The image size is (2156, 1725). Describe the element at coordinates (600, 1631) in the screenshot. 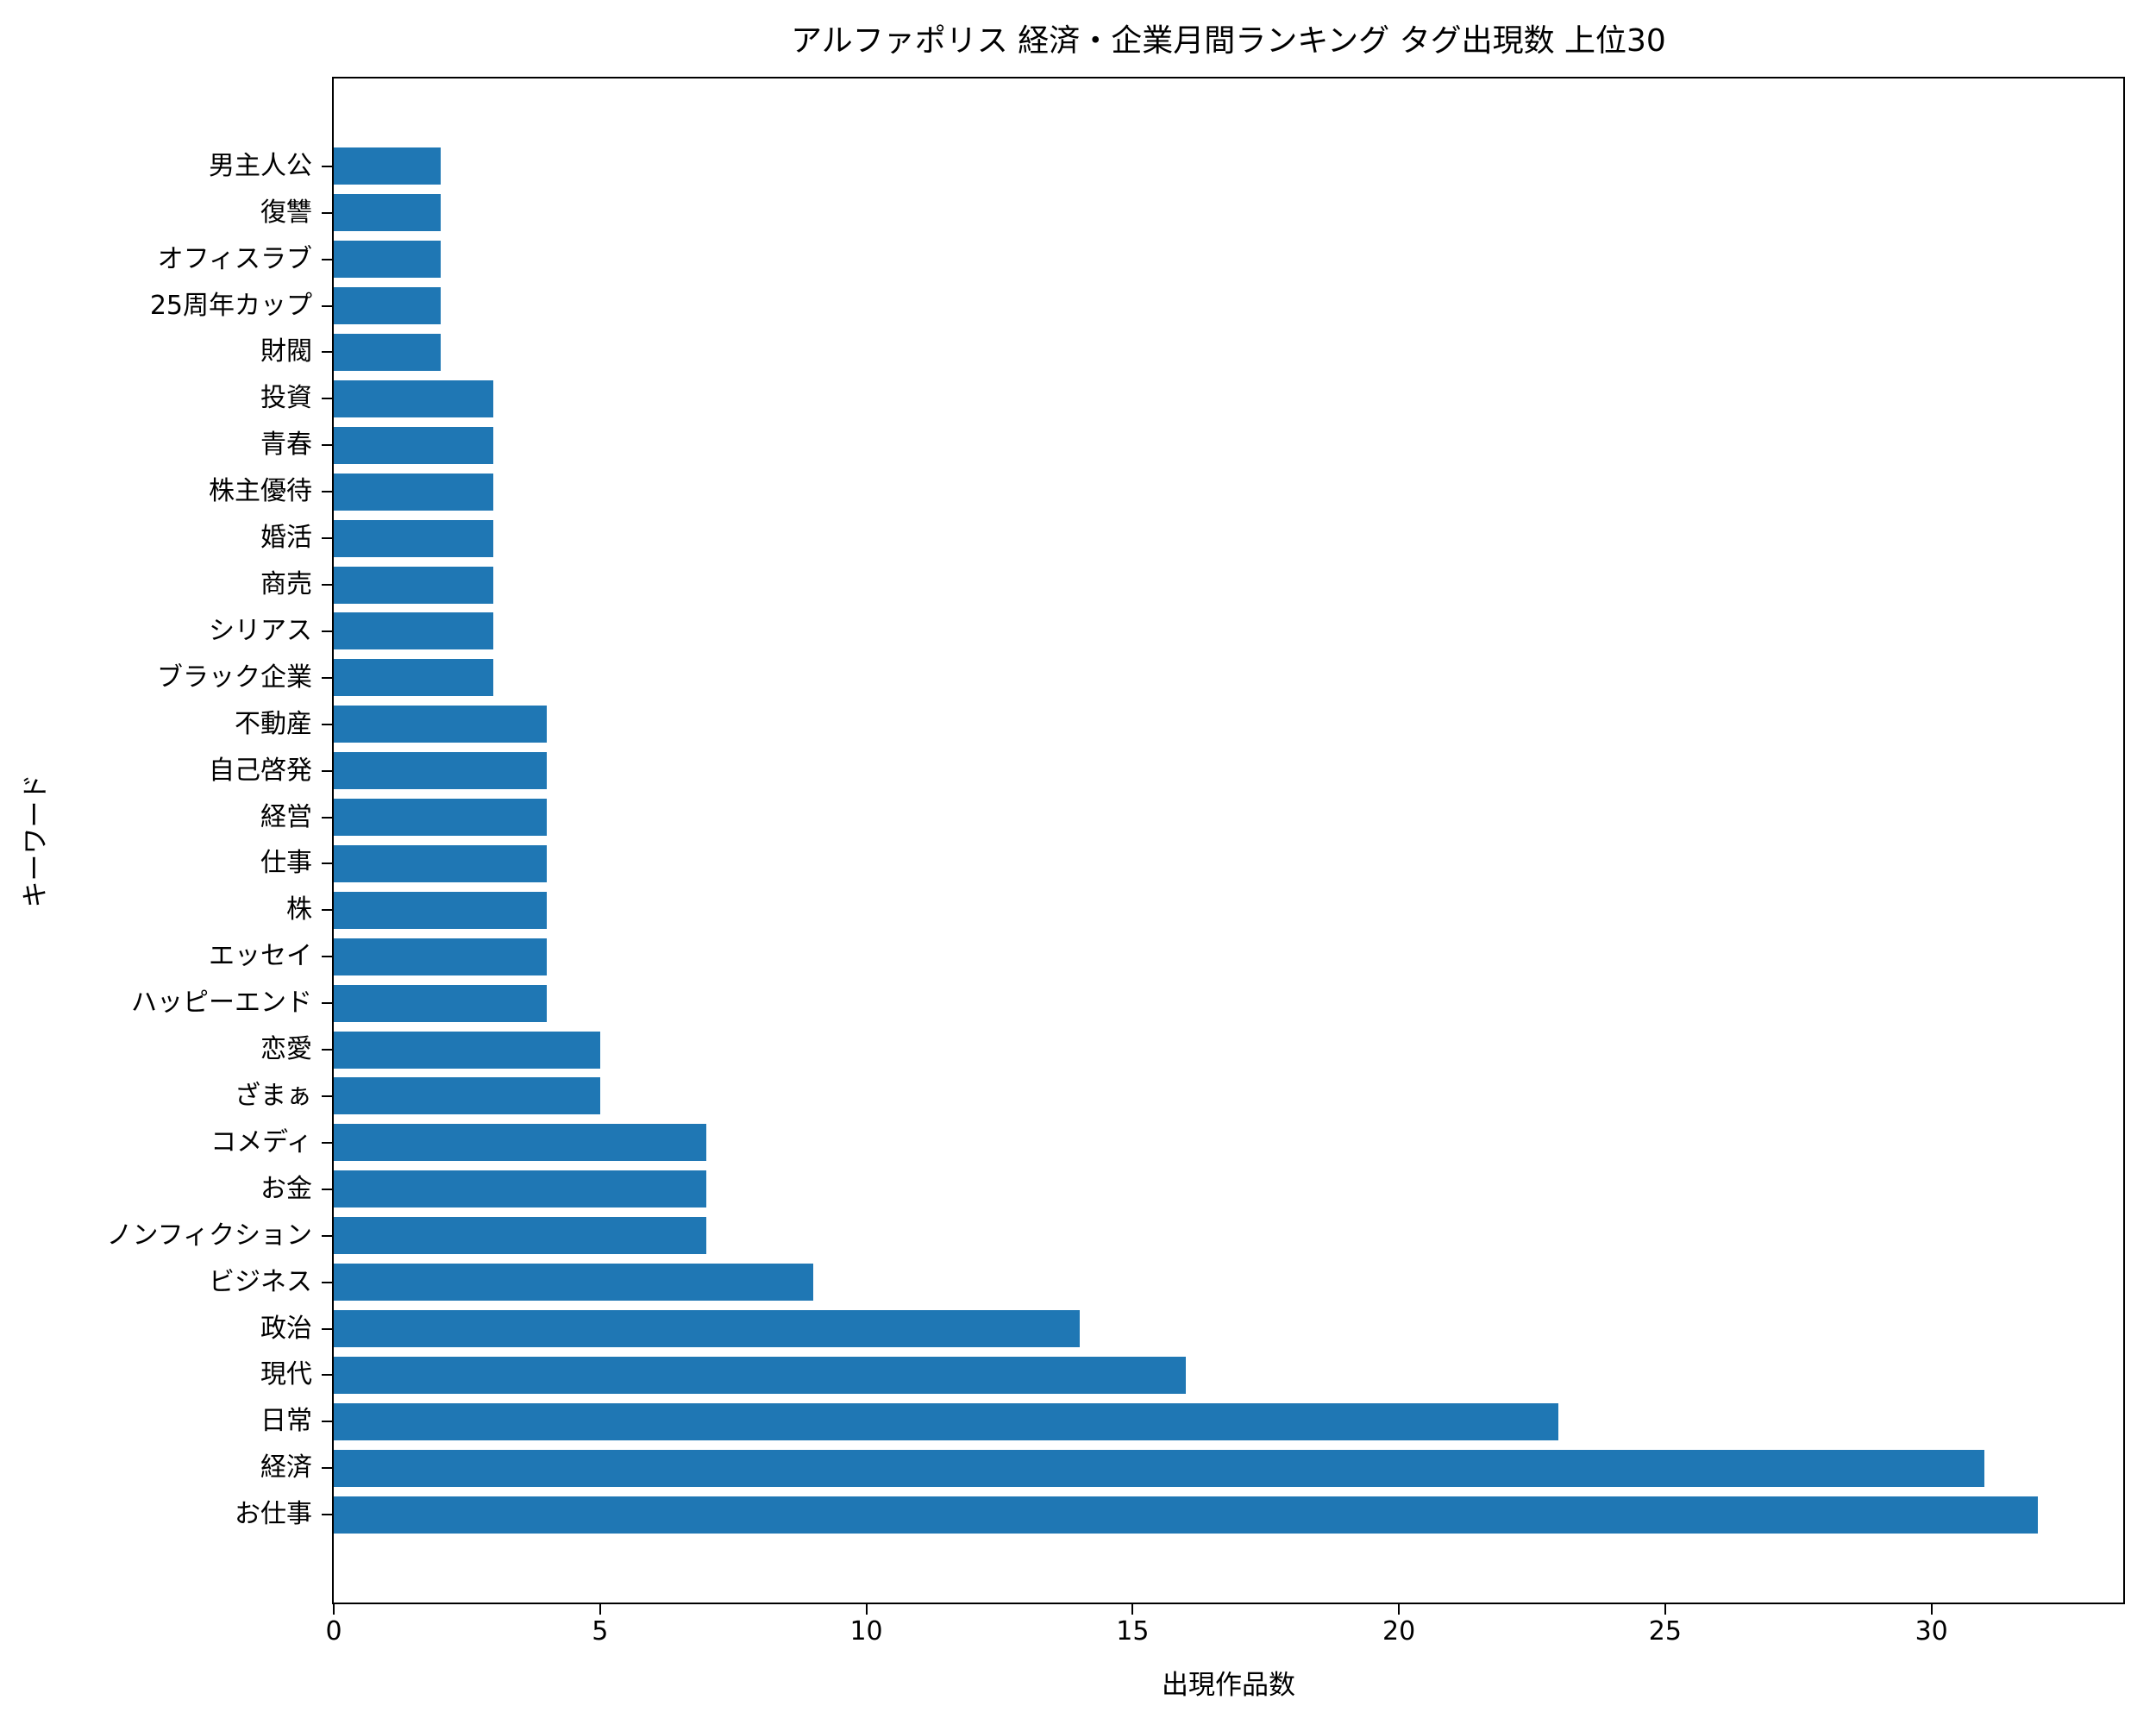

I see `x-tick-label: 5` at that location.